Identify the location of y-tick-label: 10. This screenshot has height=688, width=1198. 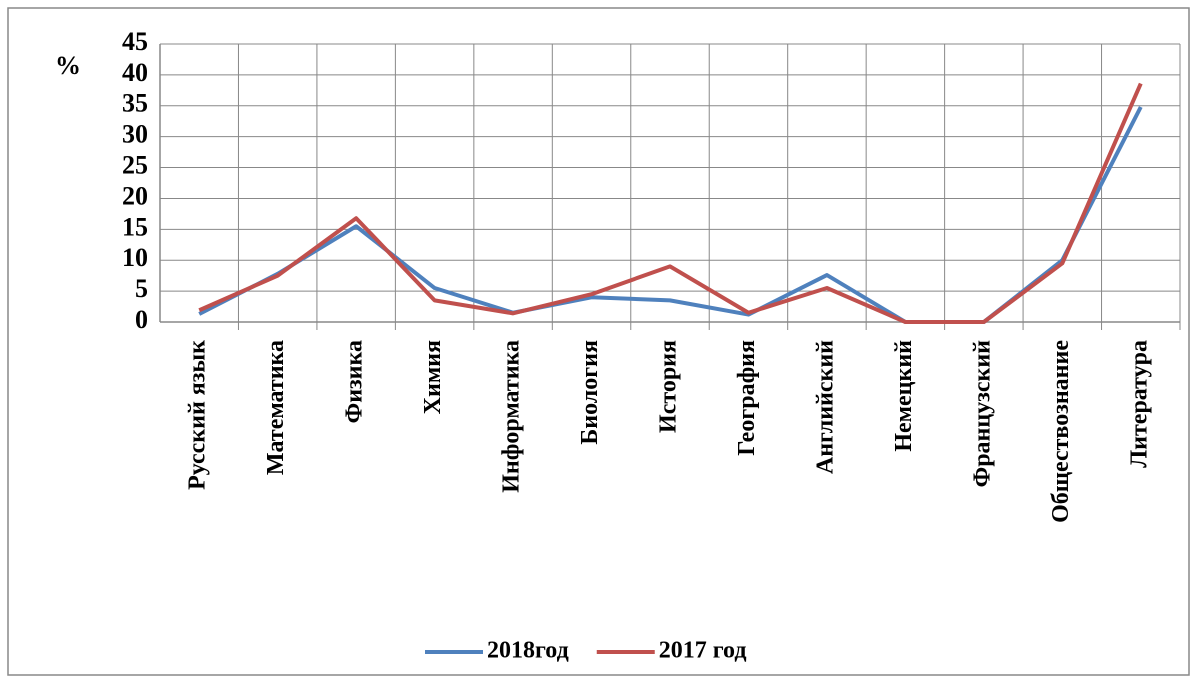
(135, 257).